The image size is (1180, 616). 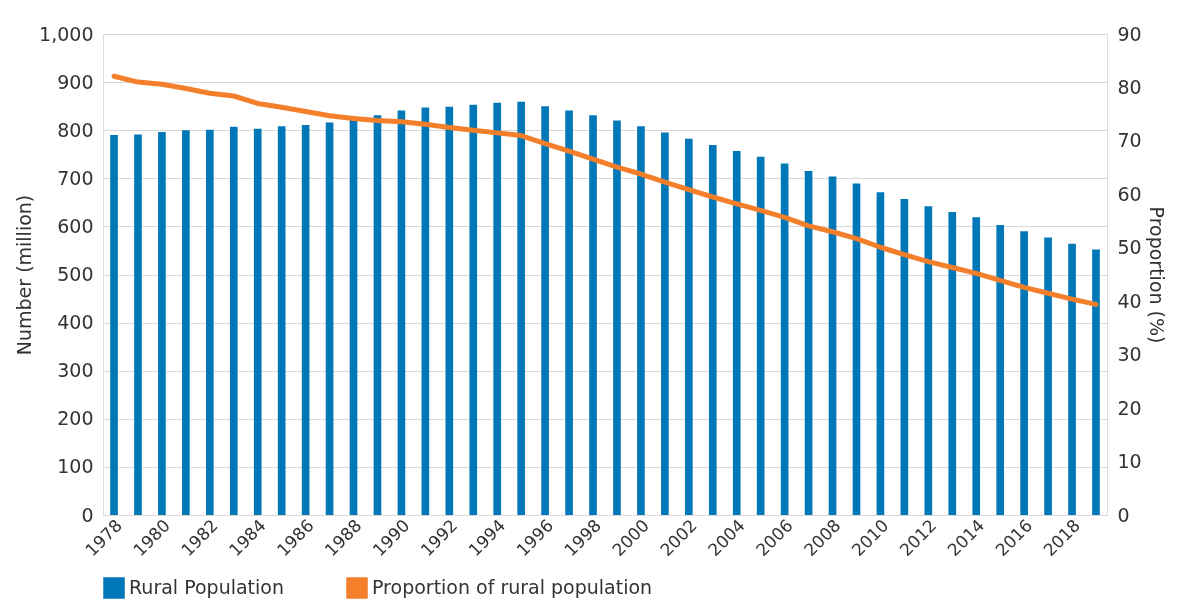 What do you see at coordinates (75, 370) in the screenshot?
I see `y-tick-label: 300` at bounding box center [75, 370].